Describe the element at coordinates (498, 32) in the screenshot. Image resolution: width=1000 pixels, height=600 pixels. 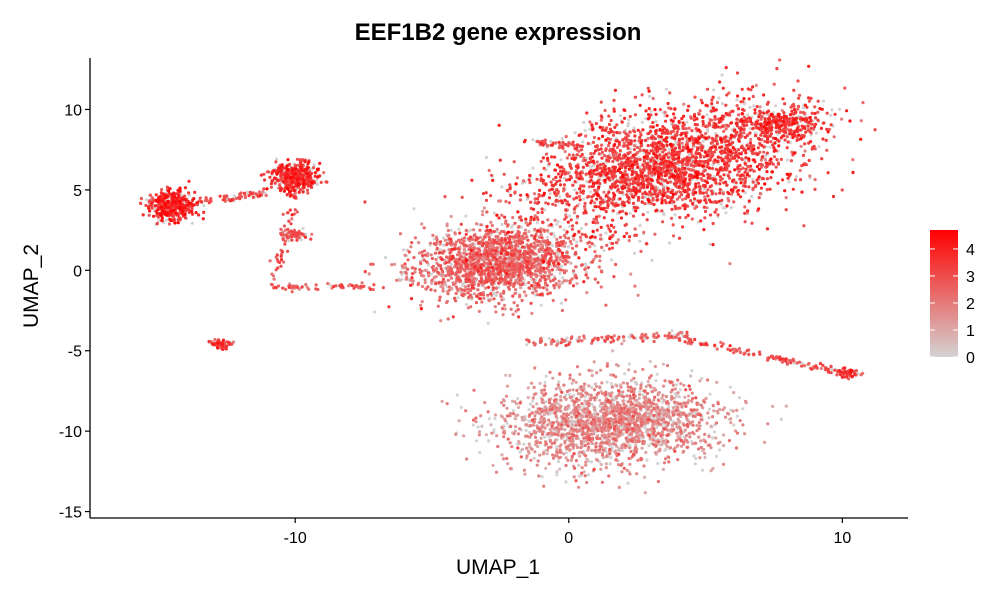
I see `chart-title: EEF1B2 gene expression` at that location.